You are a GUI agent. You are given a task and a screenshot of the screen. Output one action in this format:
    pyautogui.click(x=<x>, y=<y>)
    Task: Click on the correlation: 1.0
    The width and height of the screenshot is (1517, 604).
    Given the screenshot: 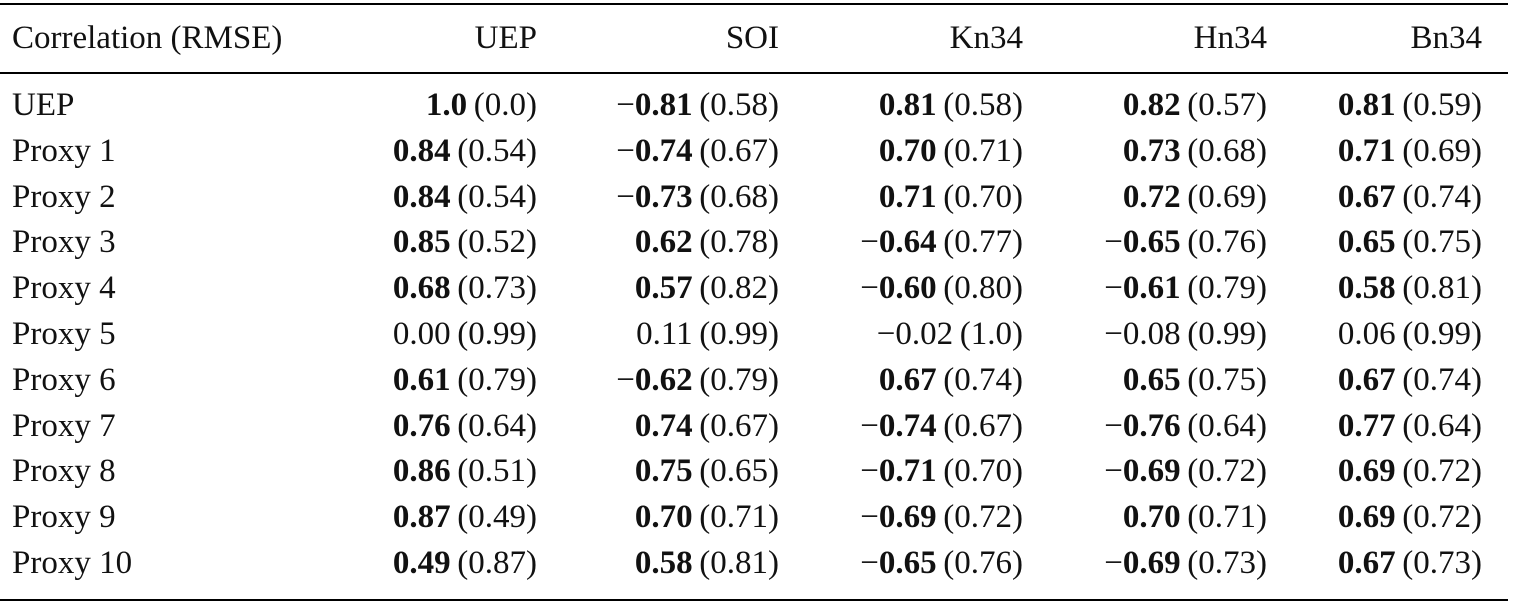 What is the action you would take?
    pyautogui.click(x=446, y=105)
    